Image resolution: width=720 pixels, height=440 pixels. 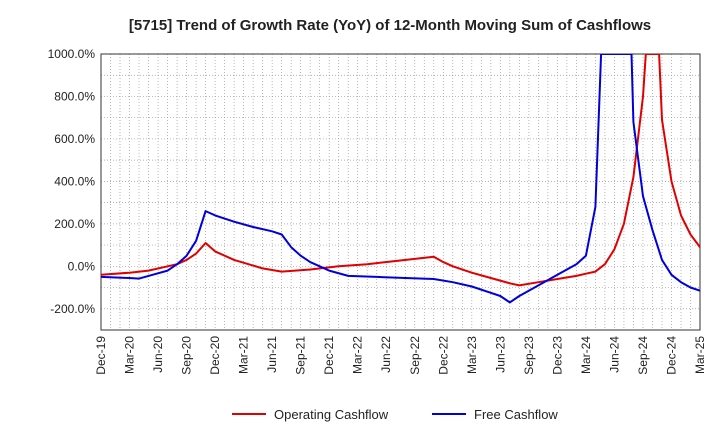 What do you see at coordinates (586, 355) in the screenshot?
I see `x-tick-label: Mar-24` at bounding box center [586, 355].